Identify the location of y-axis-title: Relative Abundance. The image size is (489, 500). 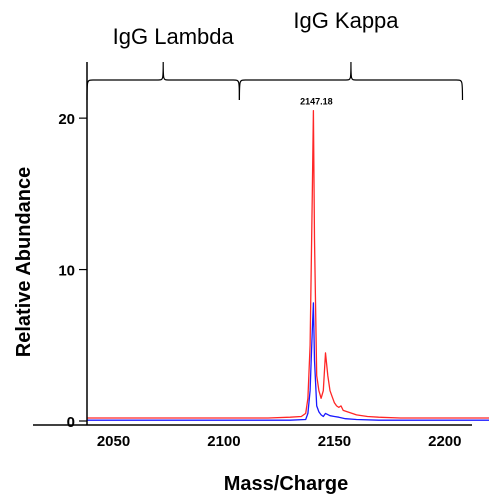
(24, 262).